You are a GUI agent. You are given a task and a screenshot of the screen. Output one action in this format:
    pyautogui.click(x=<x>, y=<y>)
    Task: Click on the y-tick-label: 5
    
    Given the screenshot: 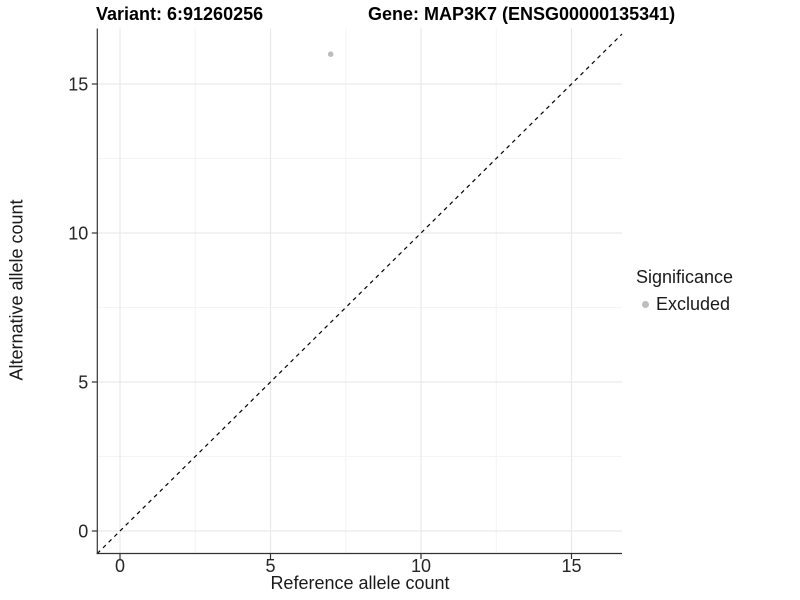 What is the action you would take?
    pyautogui.click(x=83, y=383)
    